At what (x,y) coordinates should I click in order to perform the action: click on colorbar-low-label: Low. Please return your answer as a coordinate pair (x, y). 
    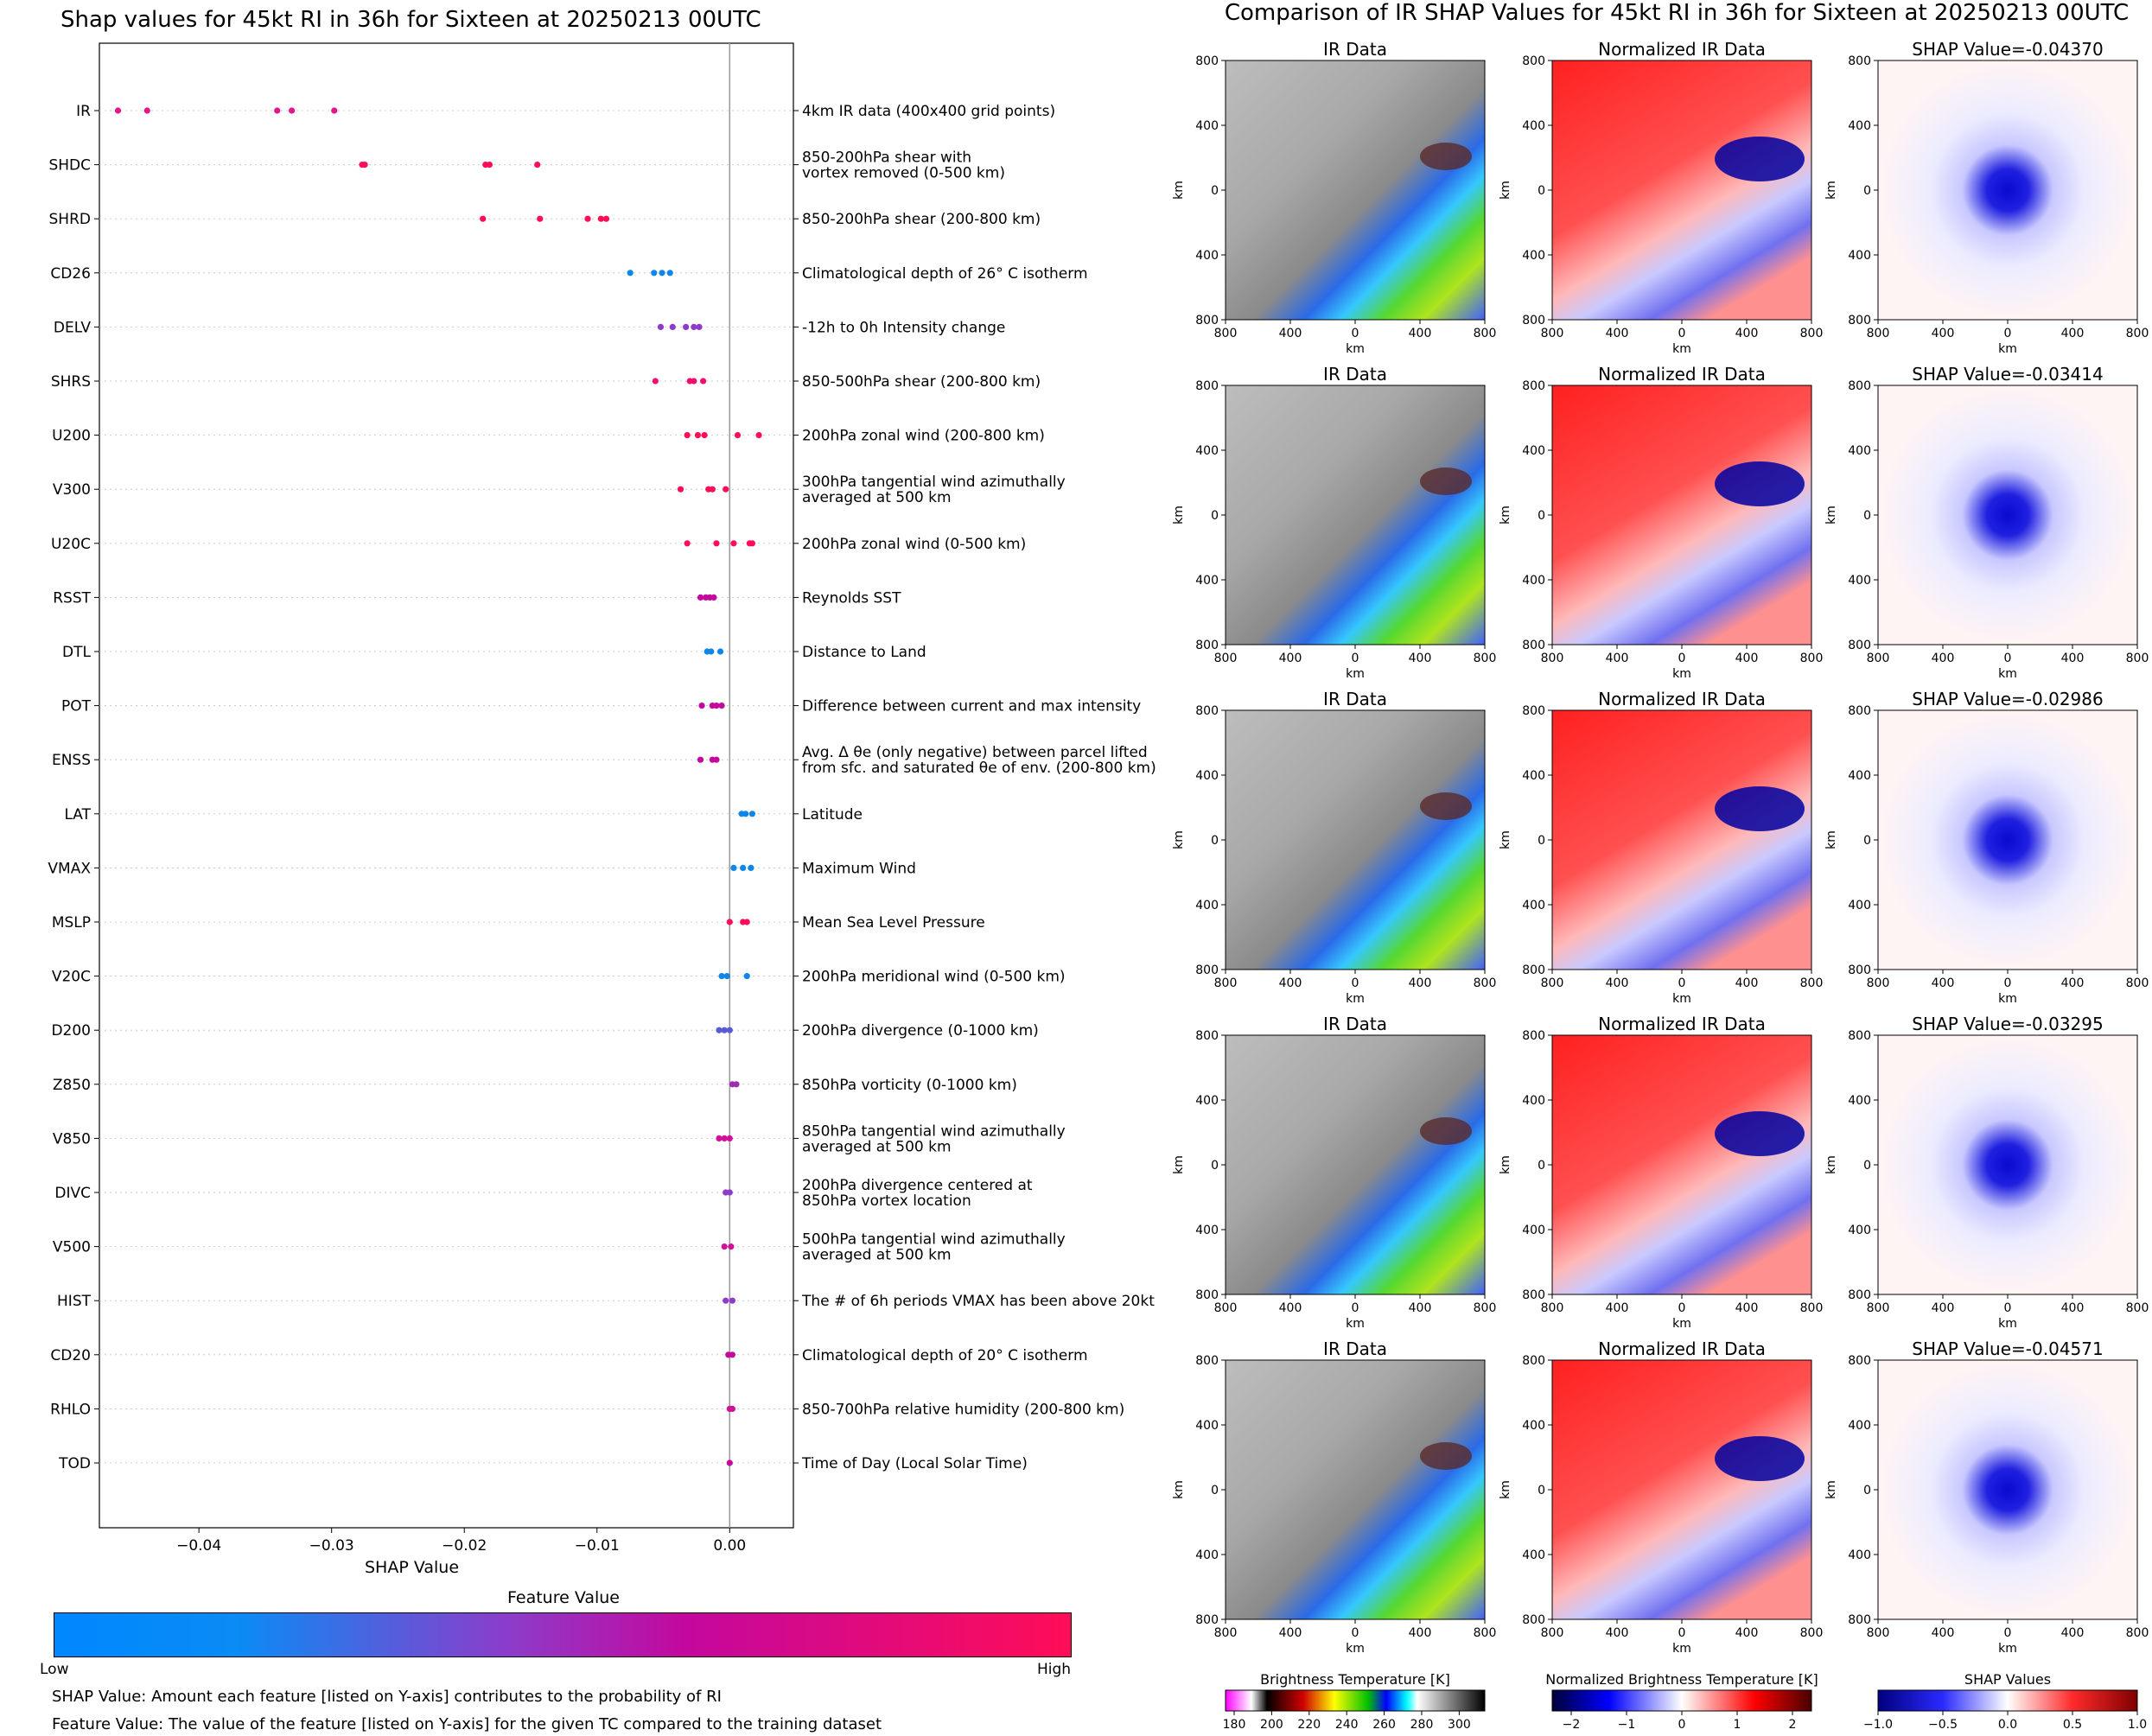
    Looking at the image, I should click on (54, 1669).